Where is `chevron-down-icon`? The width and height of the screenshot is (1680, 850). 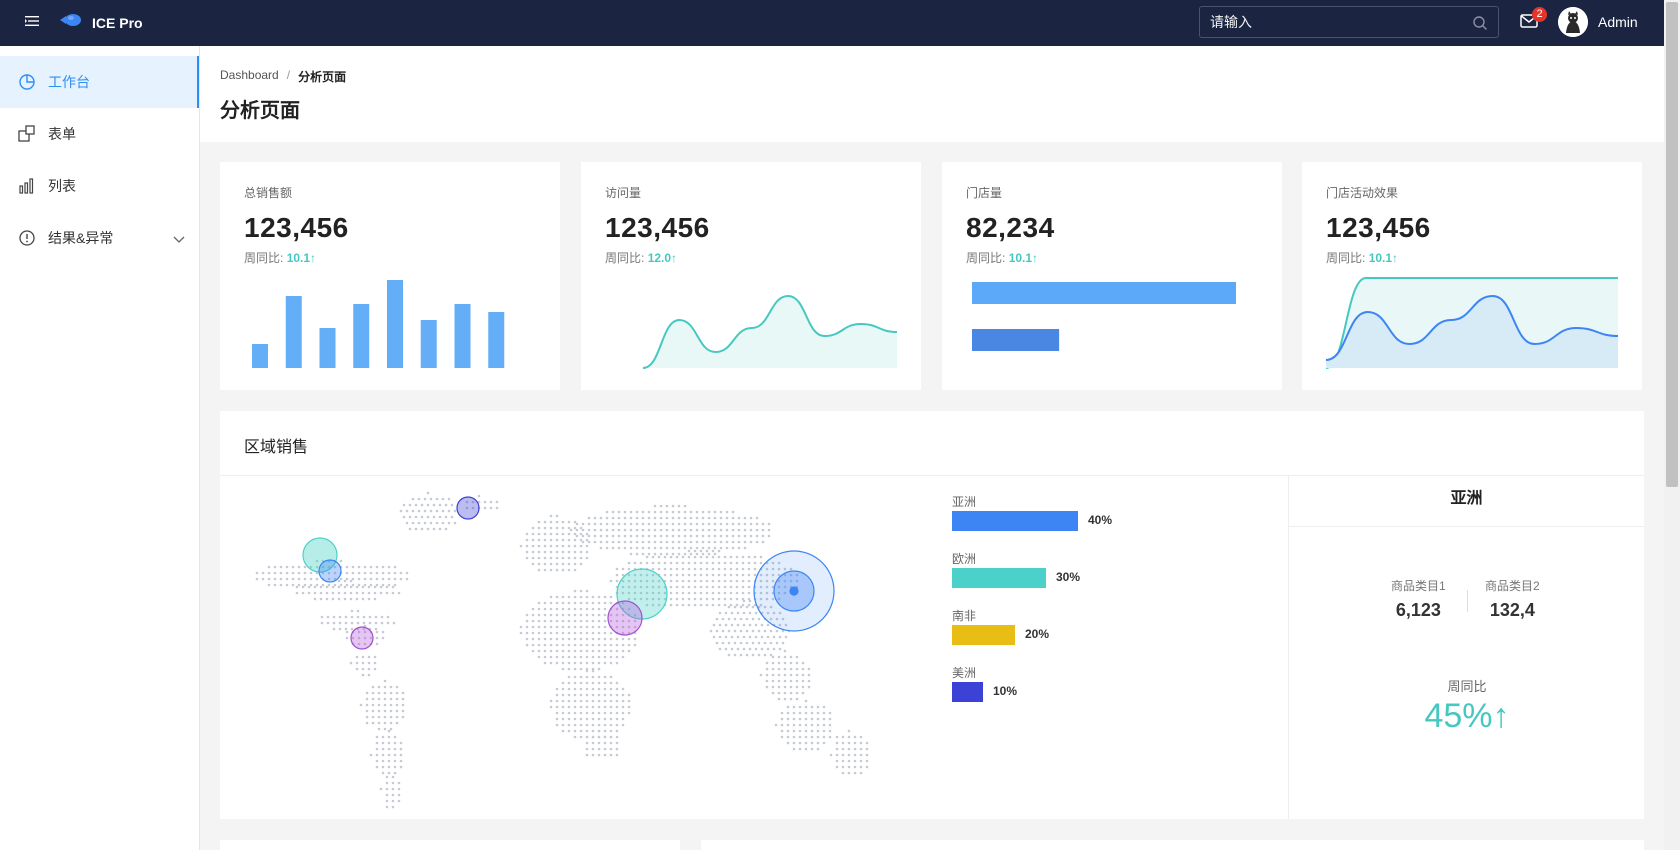 chevron-down-icon is located at coordinates (179, 239).